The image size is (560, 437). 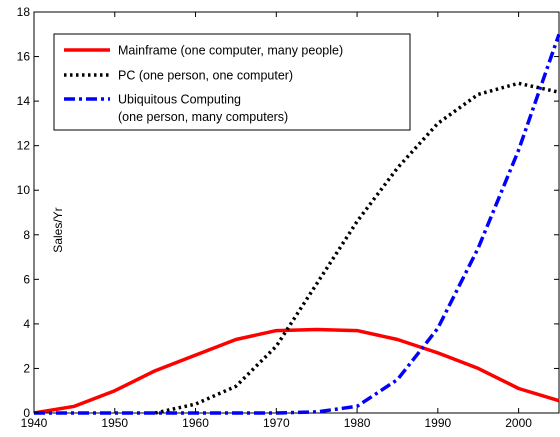 What do you see at coordinates (230, 51) in the screenshot?
I see `legend-label-0: Mainframe (one computer, many people)` at bounding box center [230, 51].